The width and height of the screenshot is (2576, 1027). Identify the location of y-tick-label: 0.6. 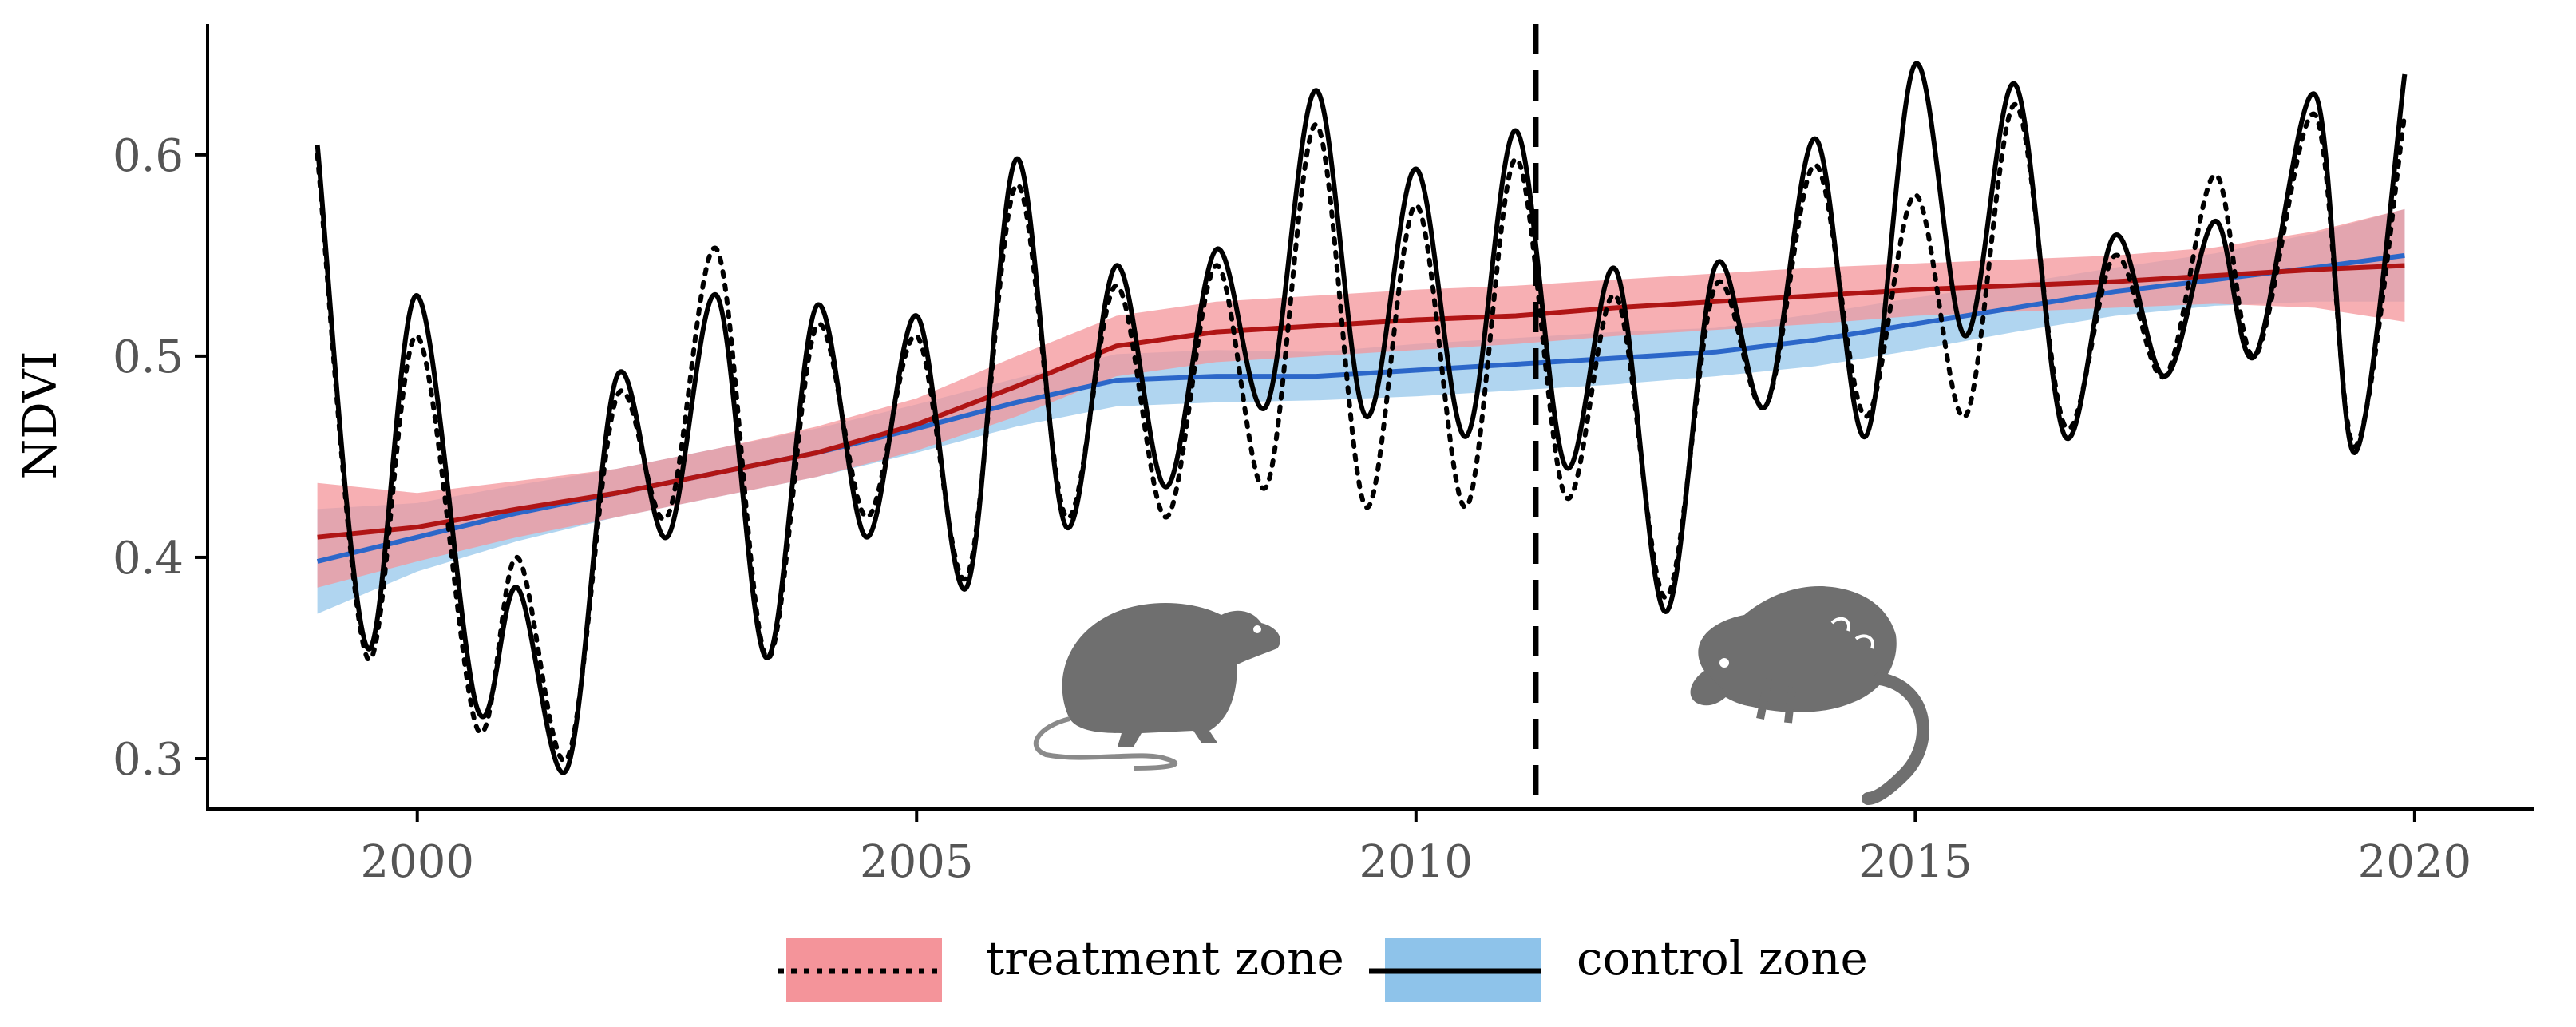
(148, 156).